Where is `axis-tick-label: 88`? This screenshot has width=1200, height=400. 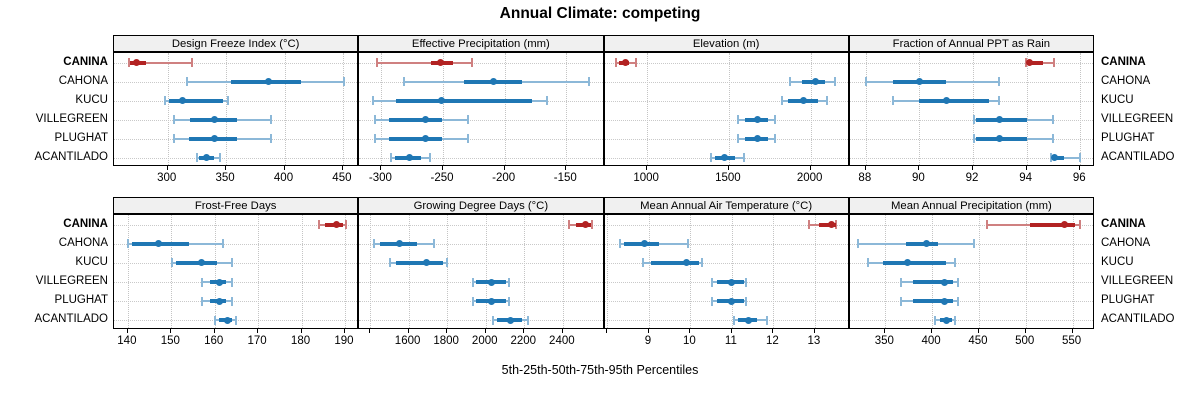
axis-tick-label: 88 is located at coordinates (865, 178).